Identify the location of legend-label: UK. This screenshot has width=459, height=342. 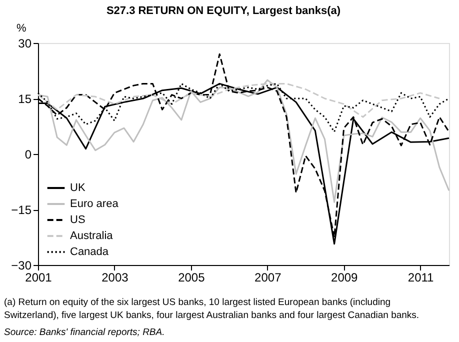
(78, 188).